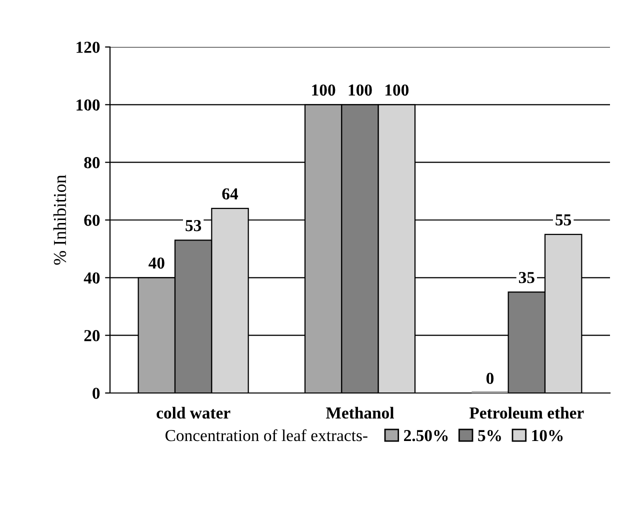 Image resolution: width=621 pixels, height=506 pixels. What do you see at coordinates (88, 47) in the screenshot?
I see `y-tick-label: 120` at bounding box center [88, 47].